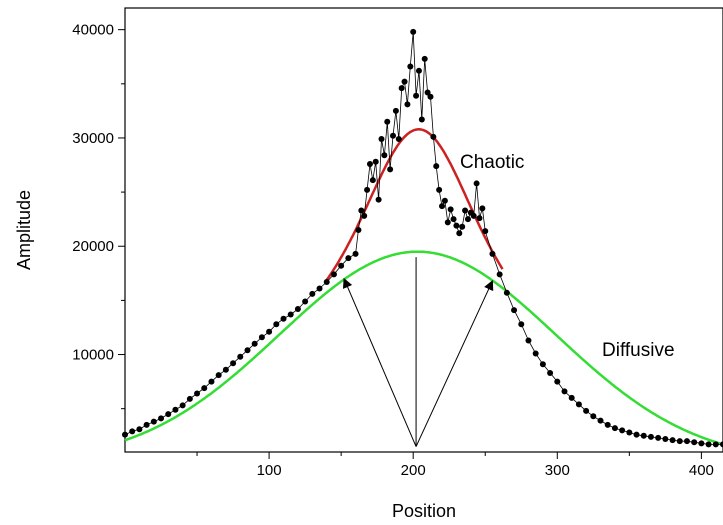 This screenshot has width=723, height=525. I want to click on y-axis: 10000 20000 30000 40000, so click(98, 216).